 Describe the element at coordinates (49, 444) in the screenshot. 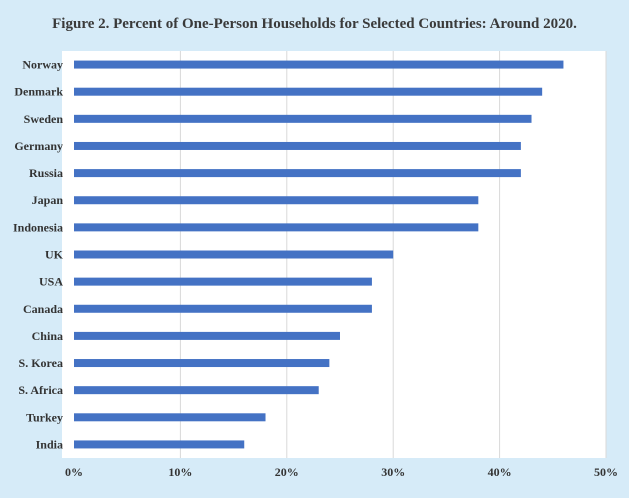

I see `category-label: India` at that location.